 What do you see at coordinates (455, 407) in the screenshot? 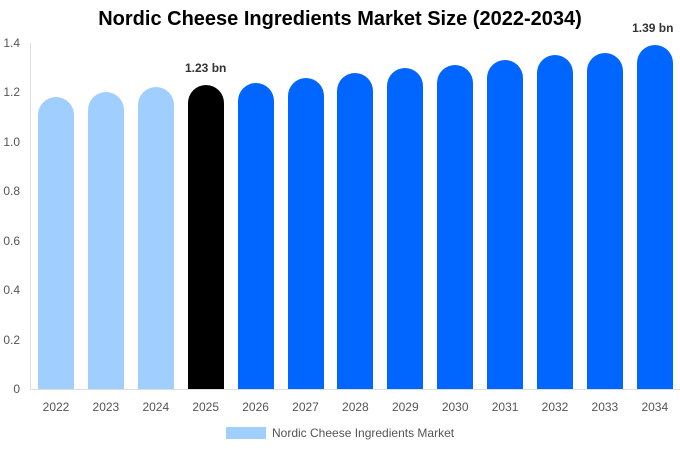
I see `x-tick-label: 2030` at bounding box center [455, 407].